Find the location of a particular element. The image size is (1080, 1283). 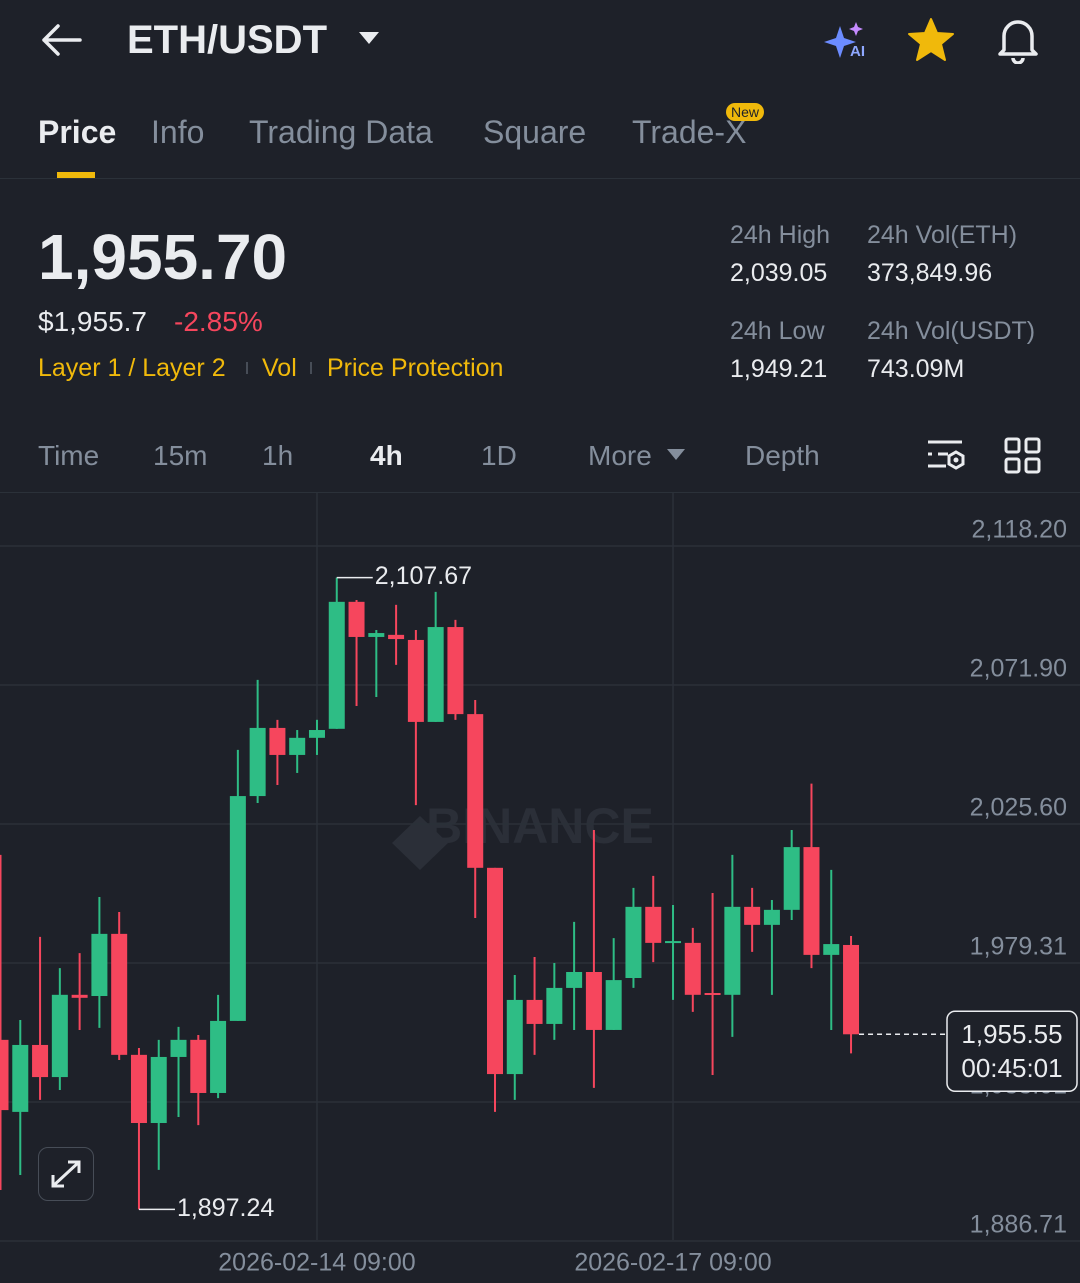

countdown: 00:45:01 is located at coordinates (1011, 1068).